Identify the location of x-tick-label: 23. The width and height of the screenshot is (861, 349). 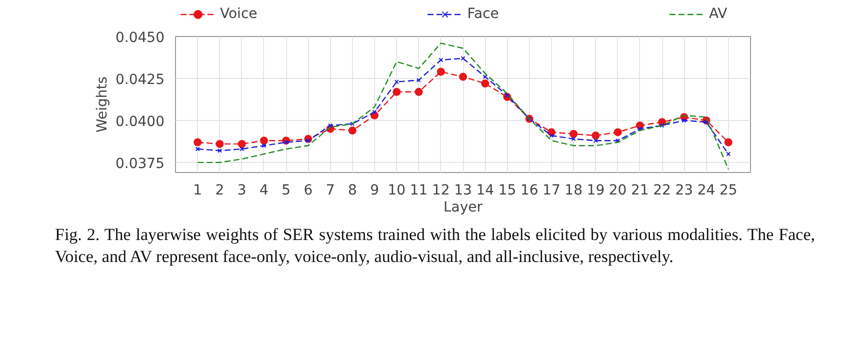
(684, 190).